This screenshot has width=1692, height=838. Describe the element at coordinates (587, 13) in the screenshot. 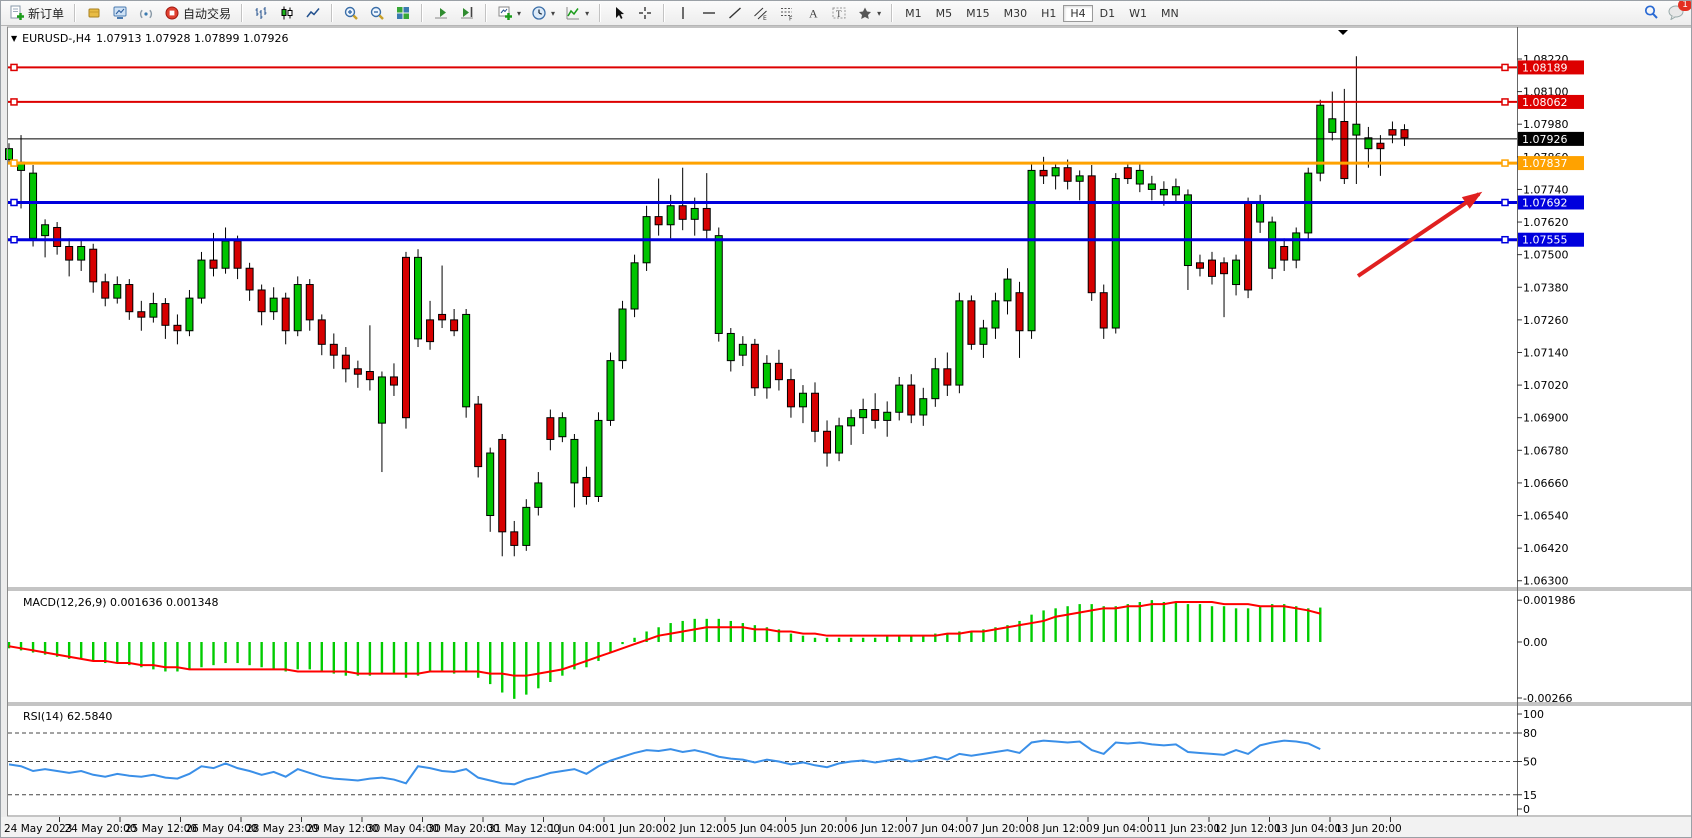

I see `indicators-dropdown-caret-icon: ▾` at that location.